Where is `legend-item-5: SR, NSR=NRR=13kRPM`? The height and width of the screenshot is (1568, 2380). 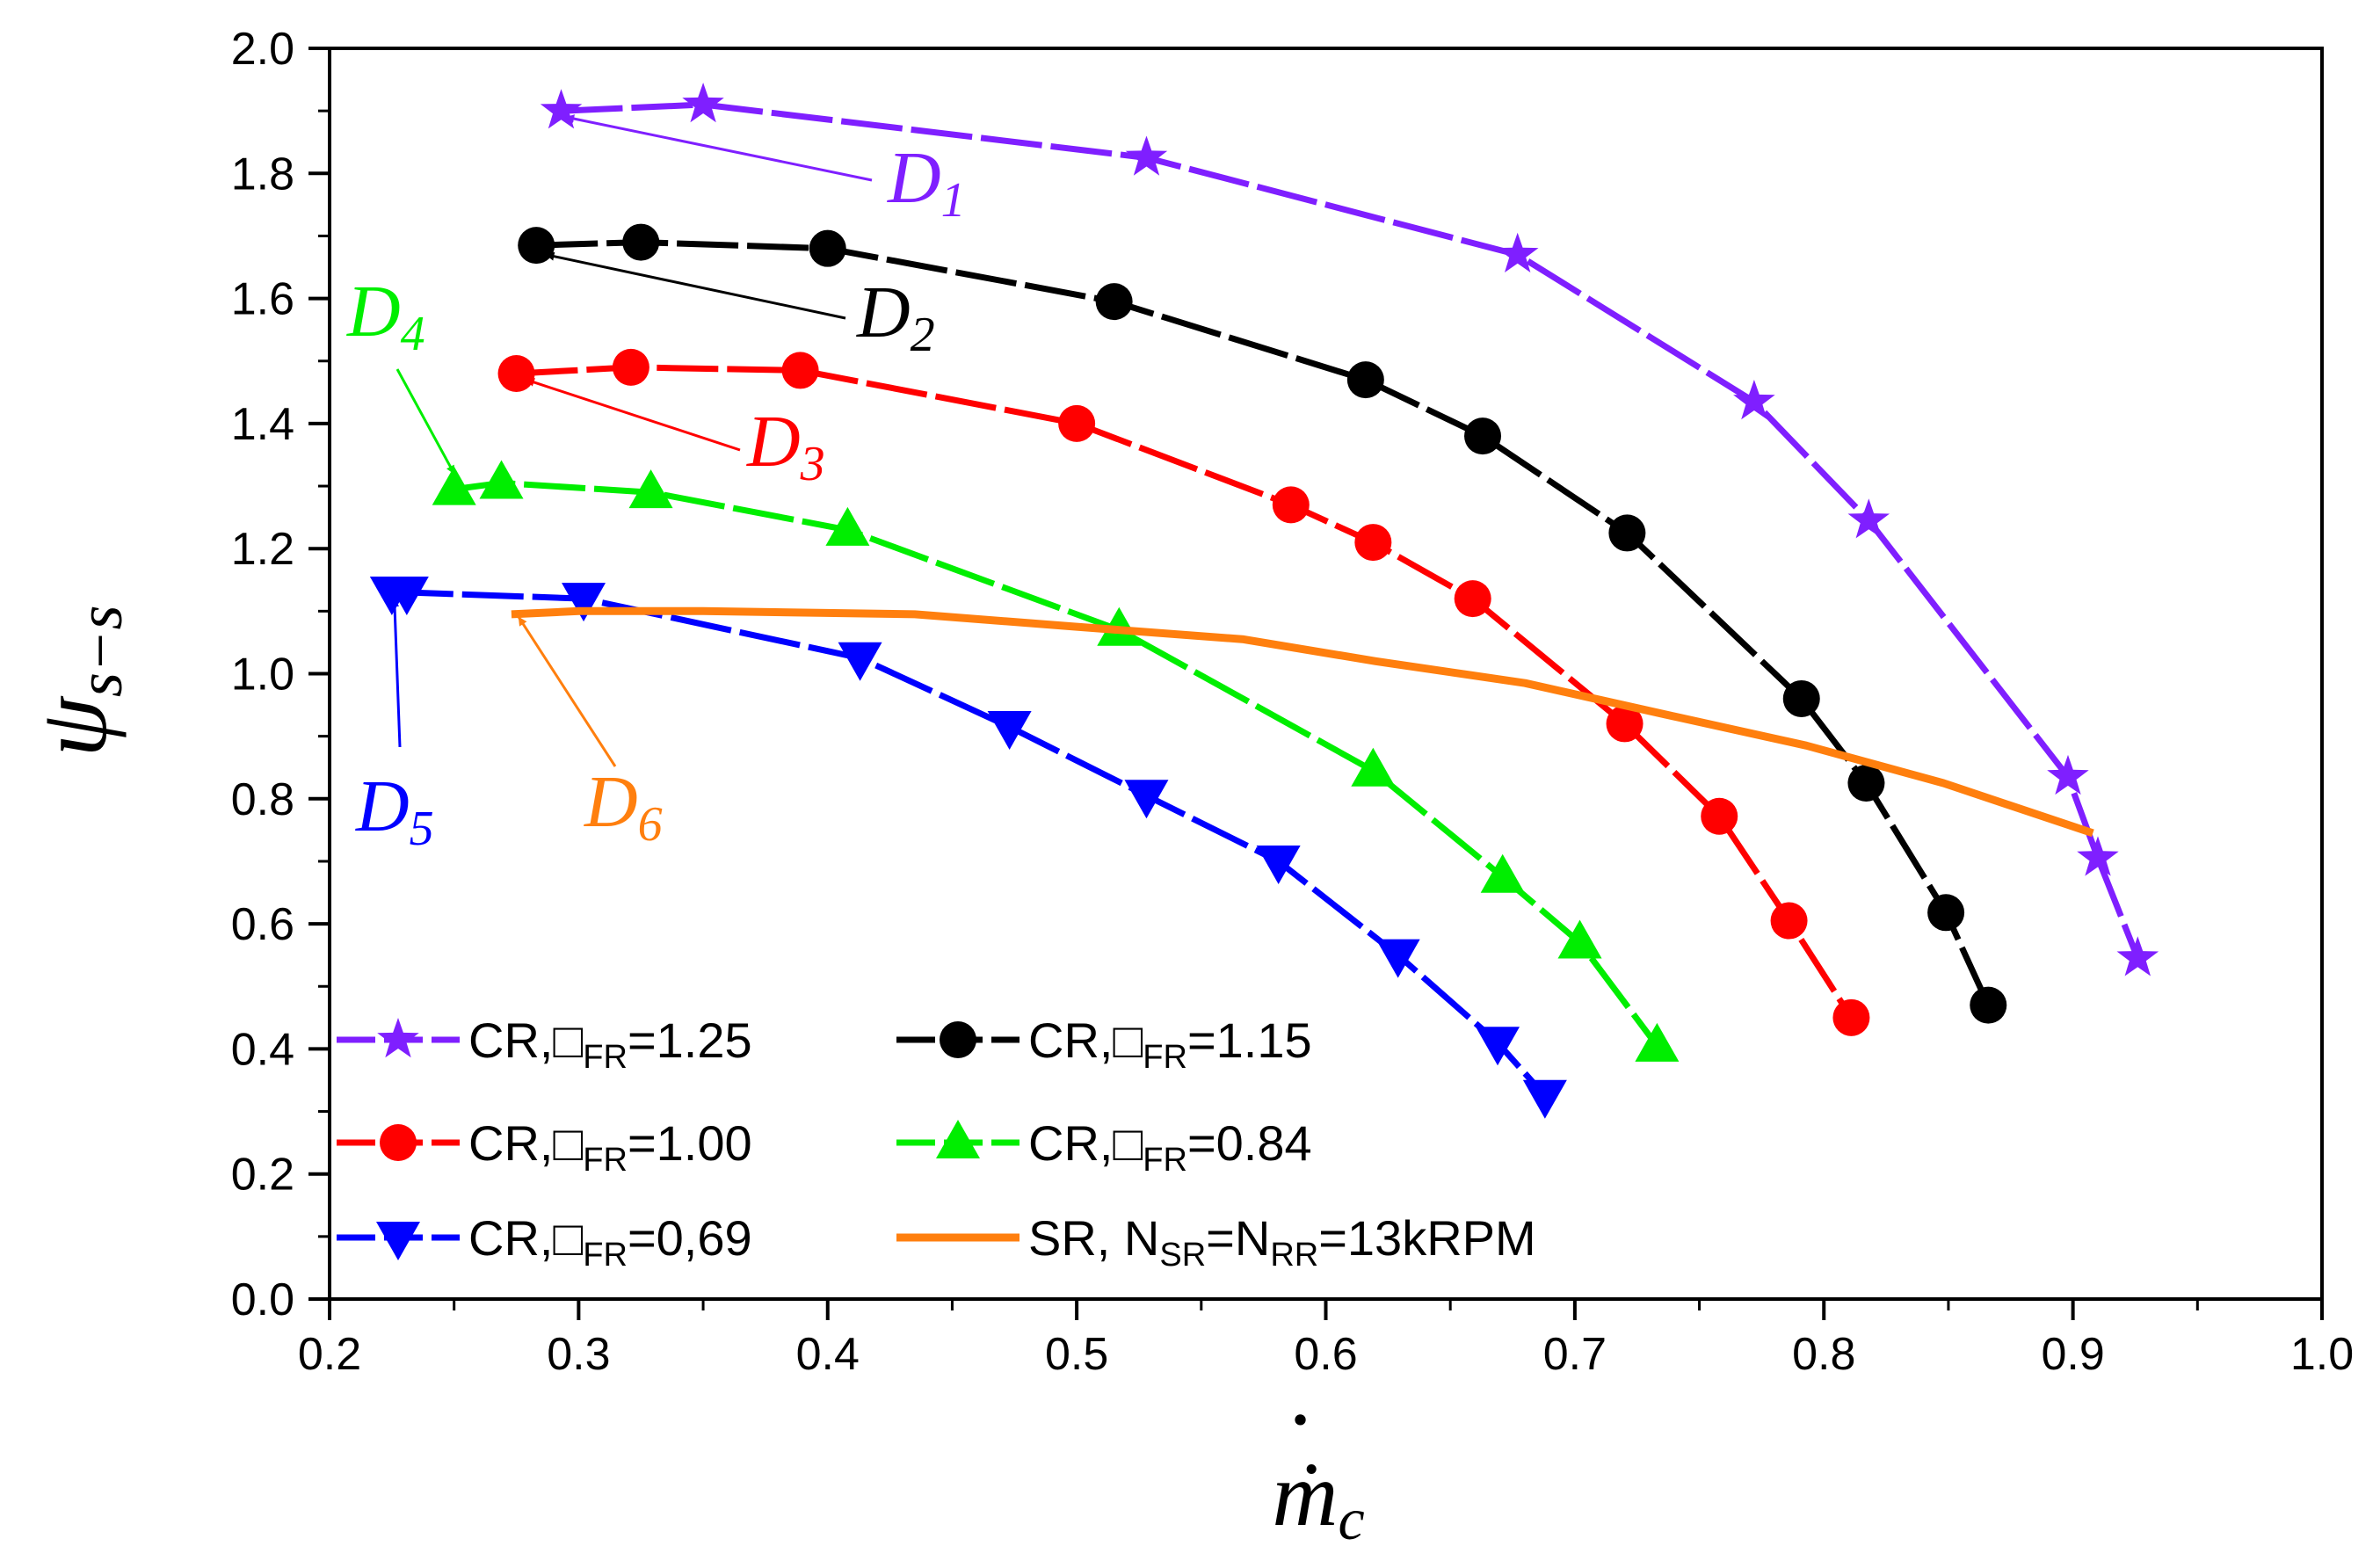 legend-item-5: SR, NSR=NRR=13kRPM is located at coordinates (1216, 1242).